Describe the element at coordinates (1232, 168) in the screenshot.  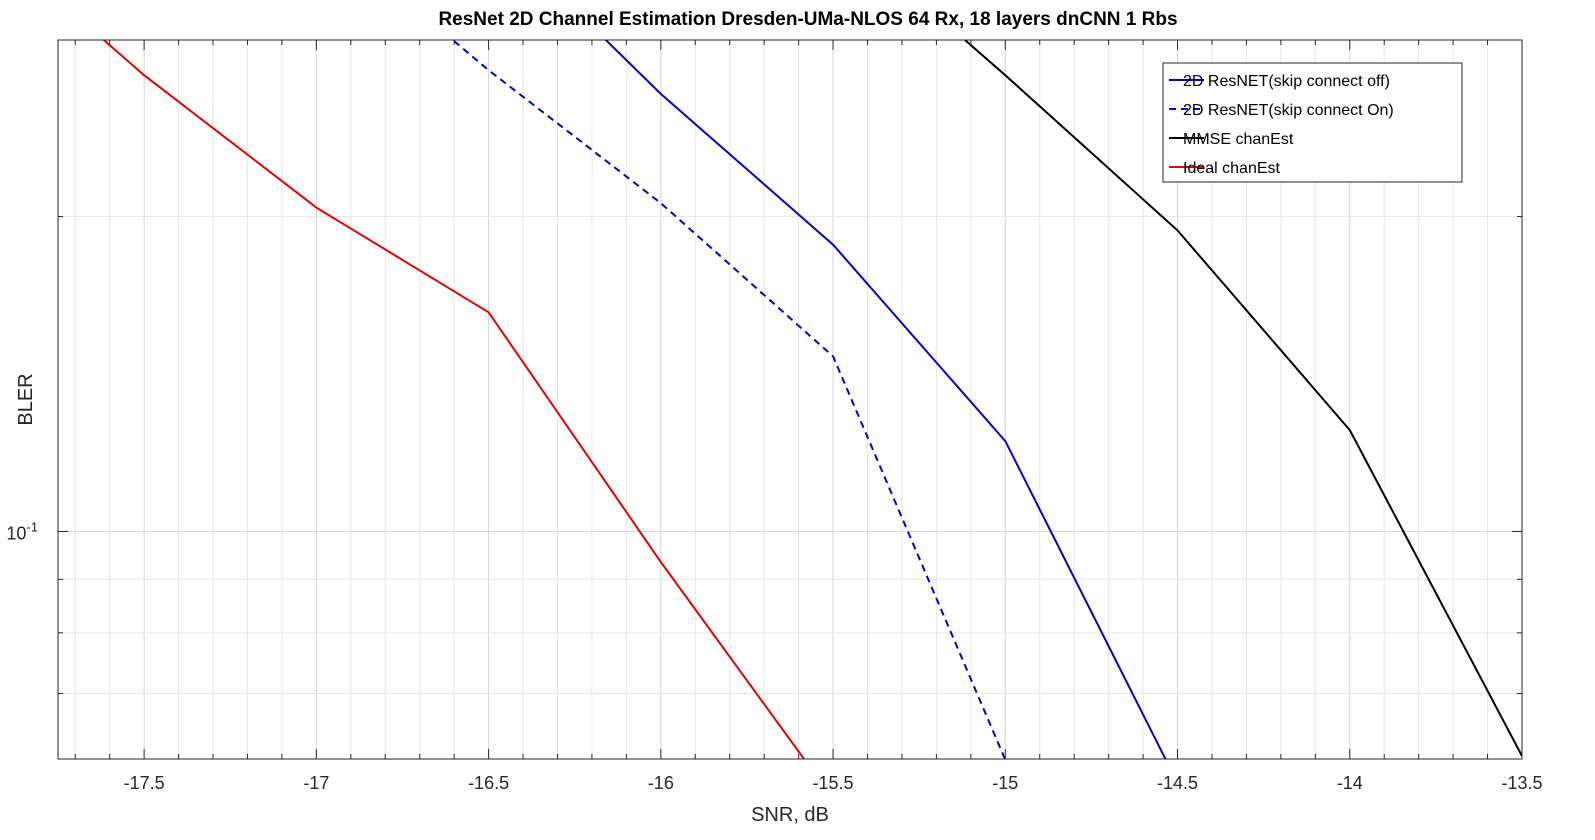
I see `legend-label: Ideal chanEst` at that location.